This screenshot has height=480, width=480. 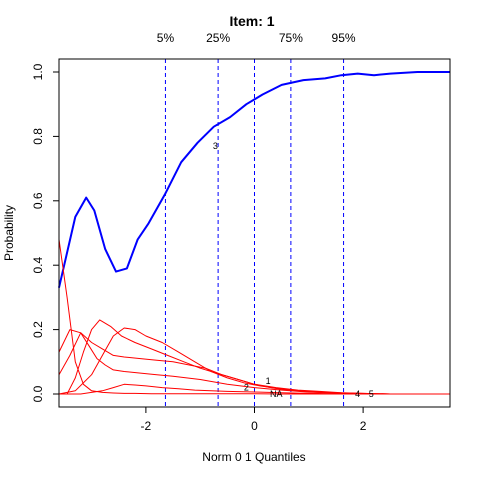 I want to click on chart-title: Item: 1, so click(x=251, y=21).